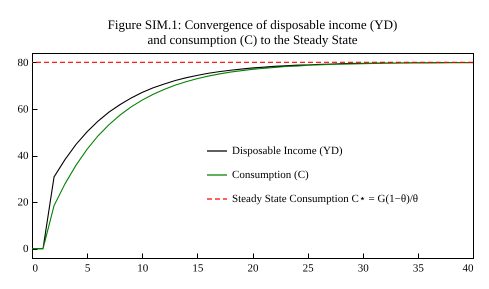 The width and height of the screenshot is (489, 289). Describe the element at coordinates (287, 151) in the screenshot. I see `legend-label: Disposable Income (YD)` at that location.